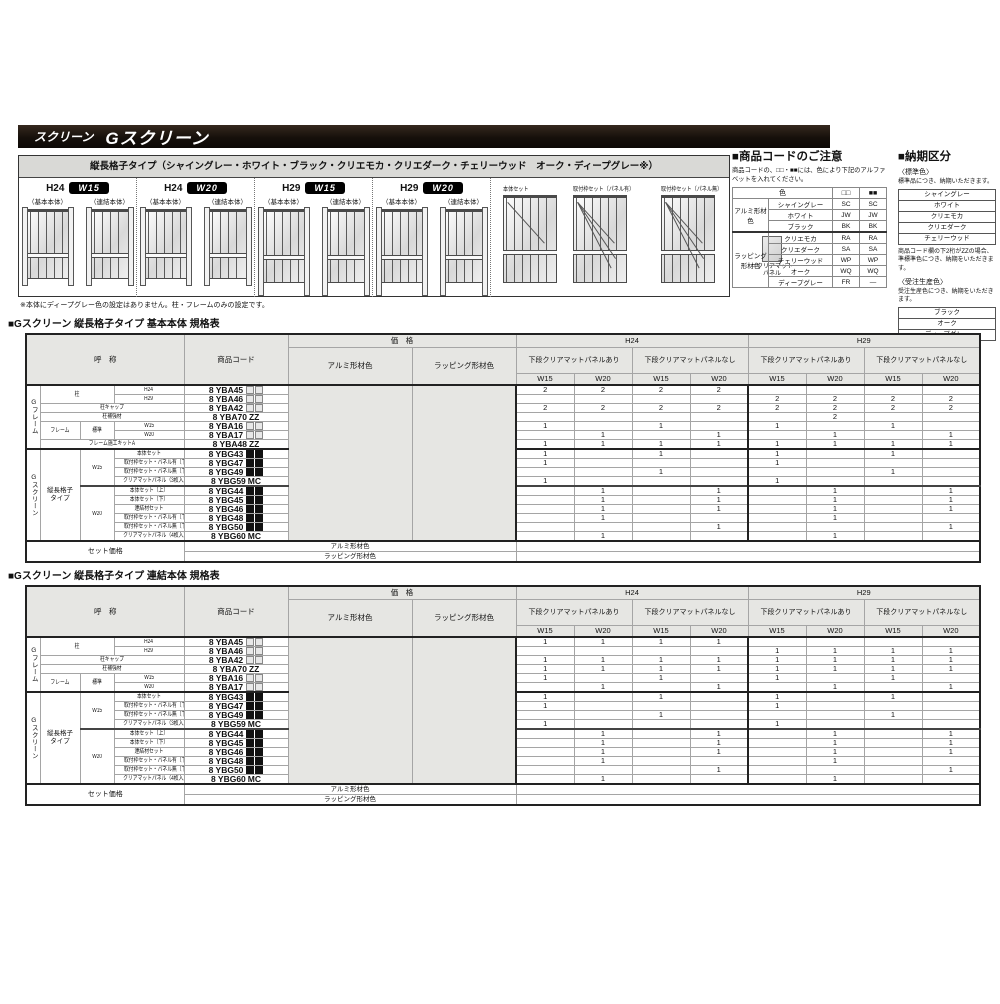  I want to click on w15-header: W15, so click(545, 631).